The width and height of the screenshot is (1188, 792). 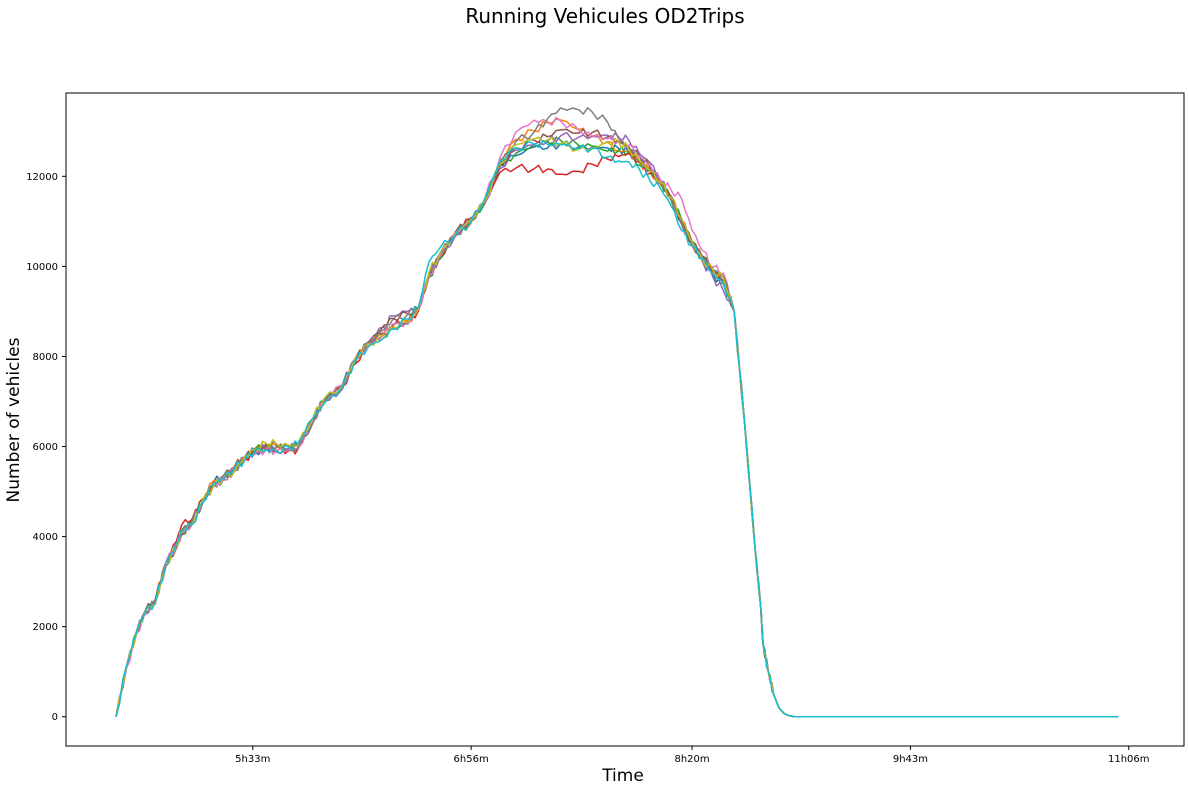 I want to click on y-tick-label: 2000, so click(x=45, y=627).